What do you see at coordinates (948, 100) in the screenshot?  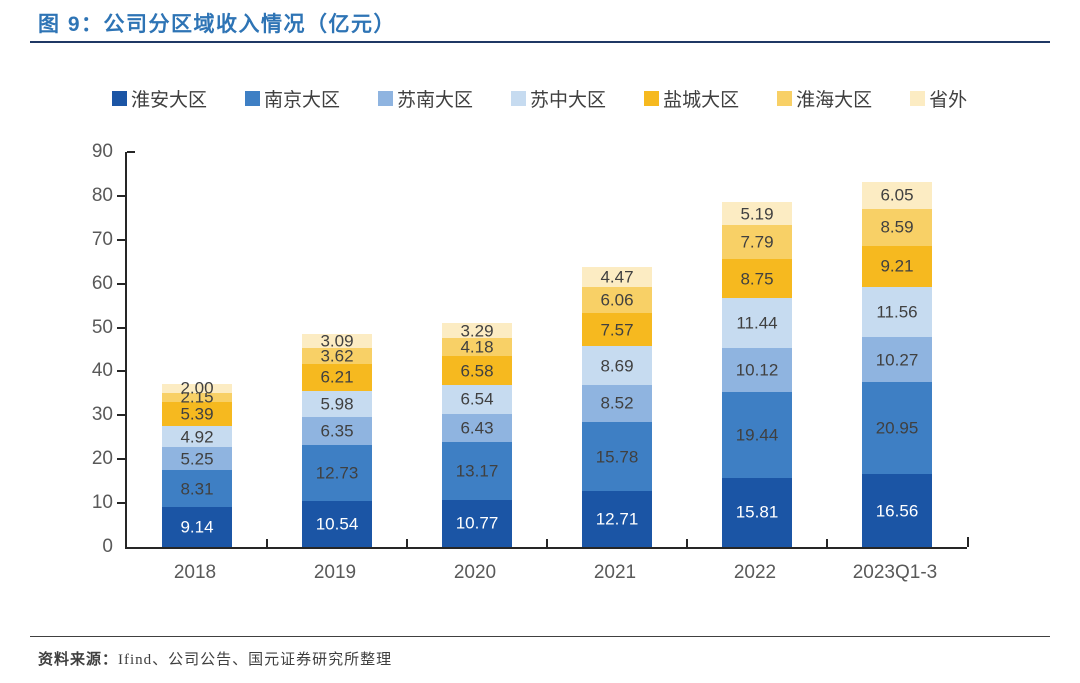 I see `legend-label: 省外` at bounding box center [948, 100].